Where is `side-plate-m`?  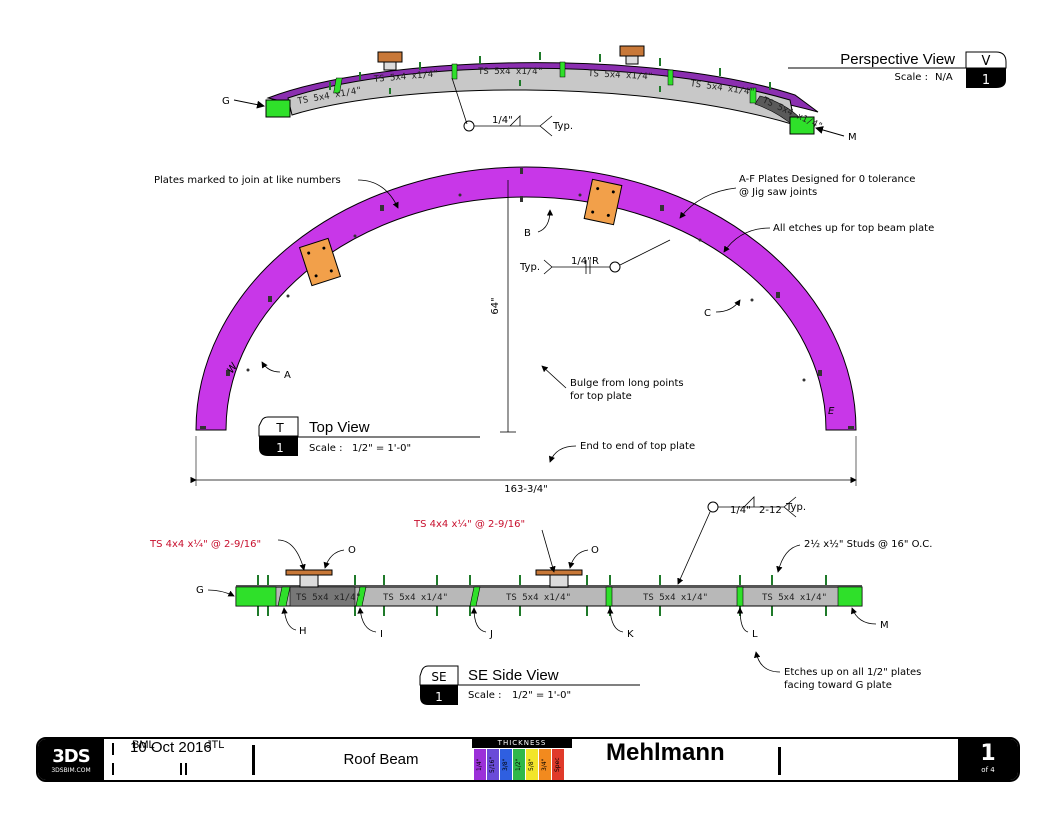 side-plate-m is located at coordinates (850, 596).